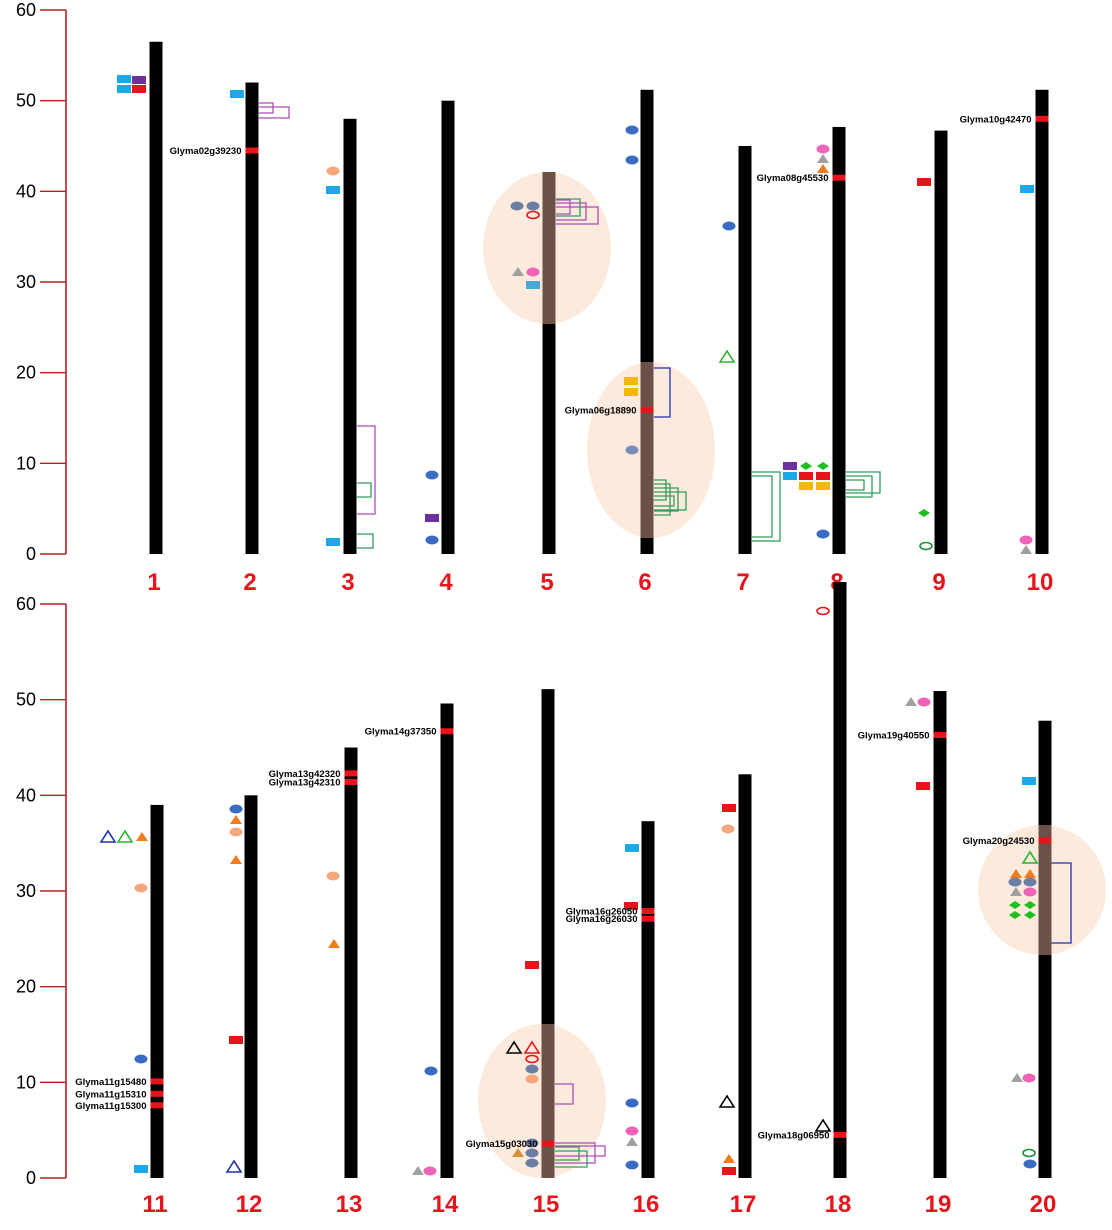 The image size is (1112, 1230). What do you see at coordinates (926, 546) in the screenshot?
I see `marker-open-ellipse` at bounding box center [926, 546].